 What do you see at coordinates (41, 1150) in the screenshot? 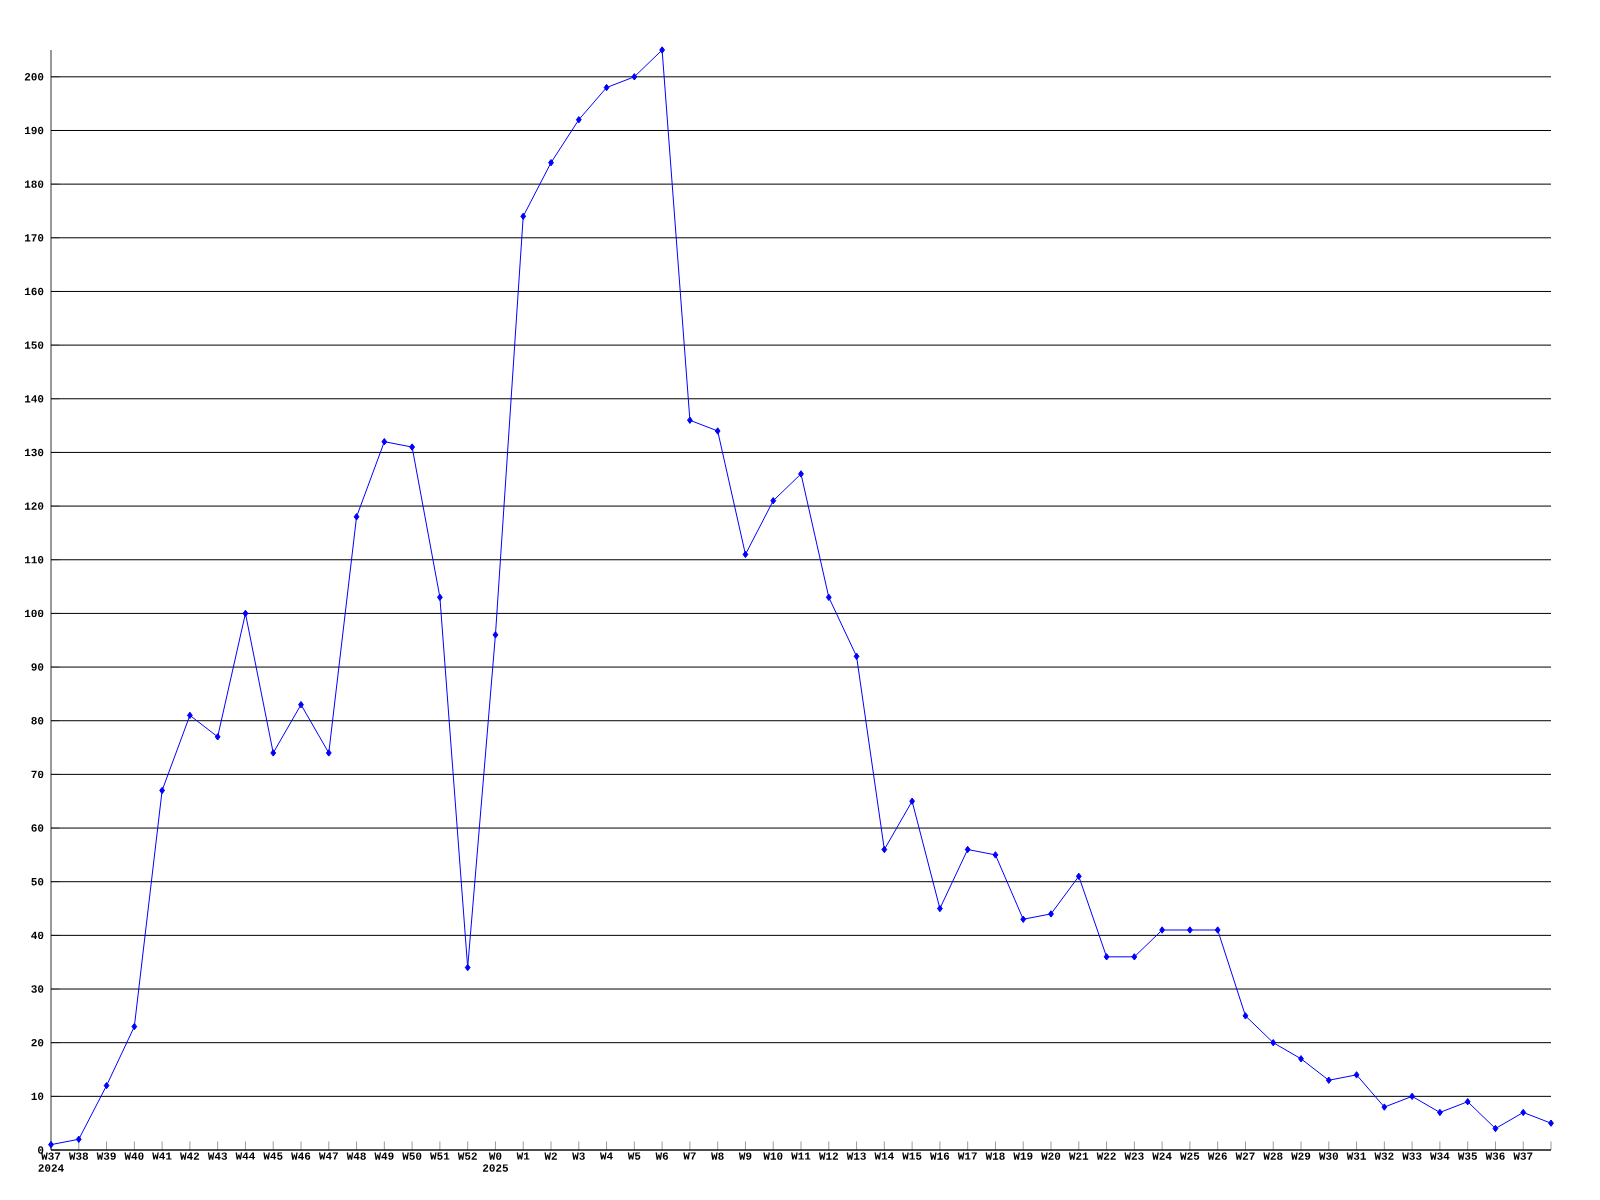
I see `y-tick-label: 0` at bounding box center [41, 1150].